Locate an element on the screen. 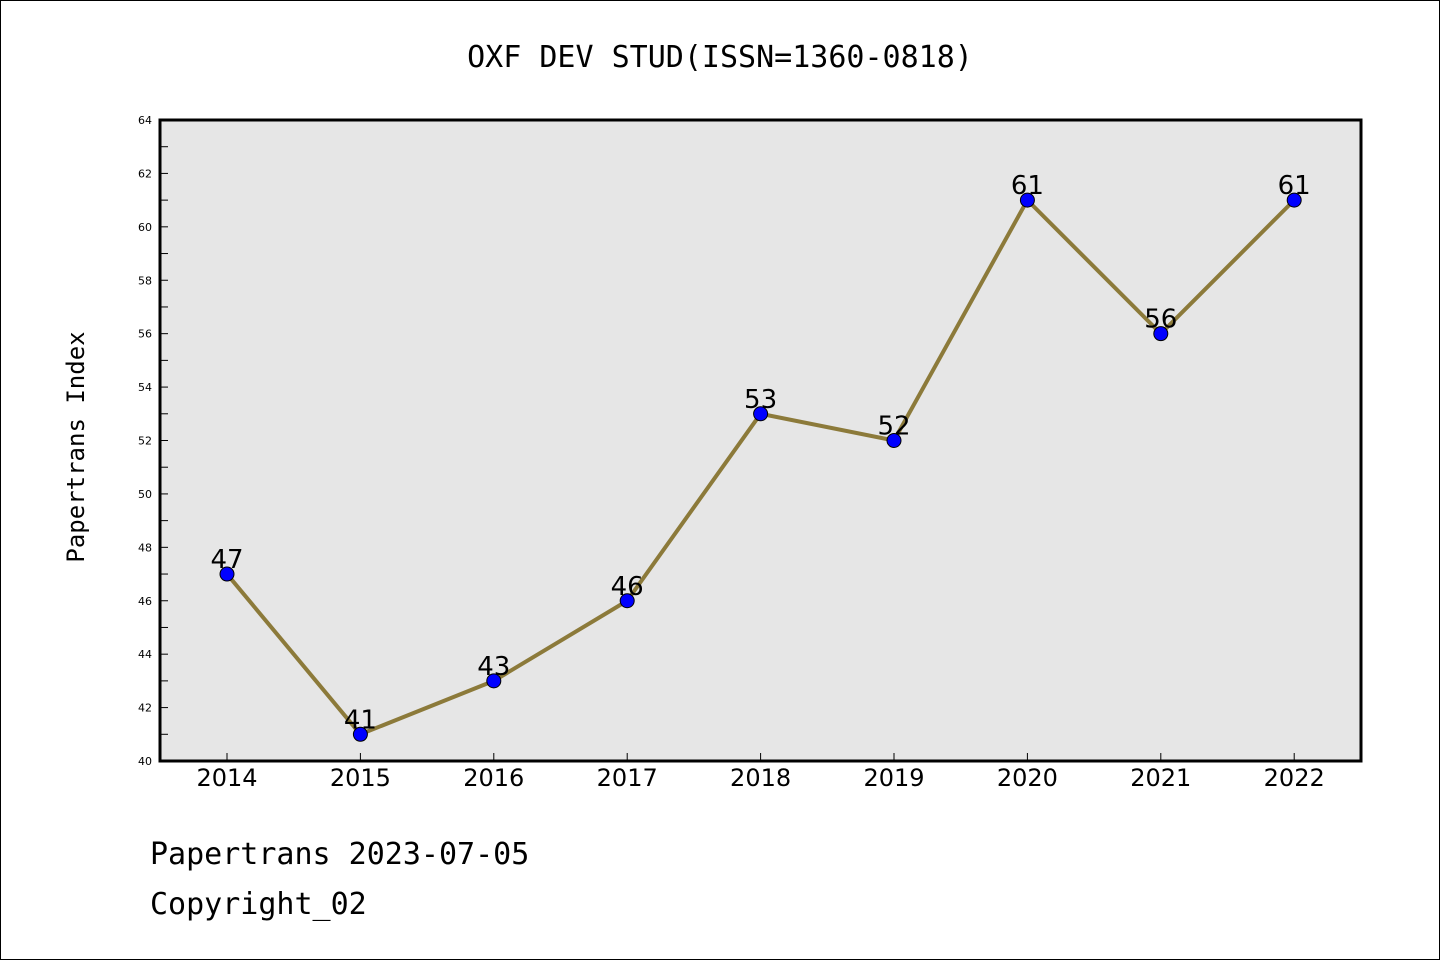 Image resolution: width=1440 pixels, height=960 pixels. y-axis-label: Papertrans Index is located at coordinates (76, 446).